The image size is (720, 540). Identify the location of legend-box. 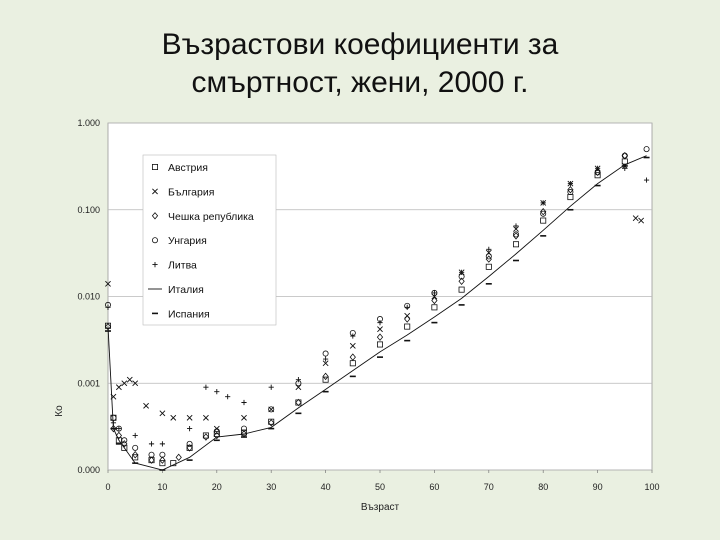
(209, 240).